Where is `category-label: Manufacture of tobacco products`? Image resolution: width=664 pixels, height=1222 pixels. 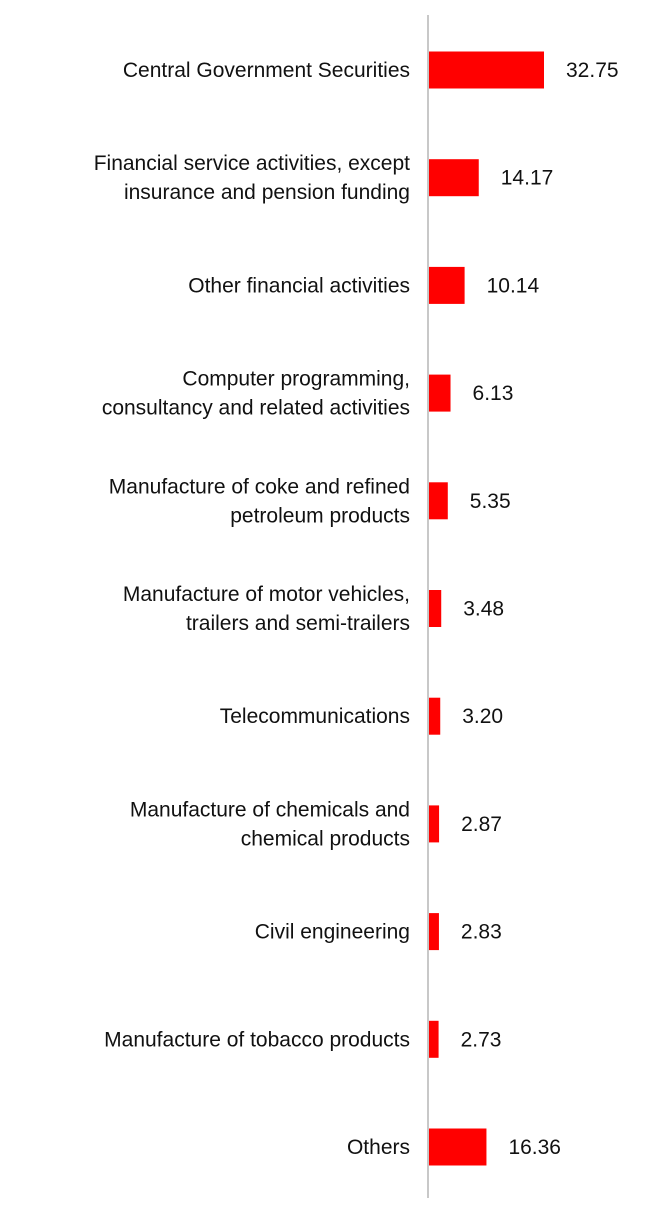
category-label: Manufacture of tobacco products is located at coordinates (257, 1039).